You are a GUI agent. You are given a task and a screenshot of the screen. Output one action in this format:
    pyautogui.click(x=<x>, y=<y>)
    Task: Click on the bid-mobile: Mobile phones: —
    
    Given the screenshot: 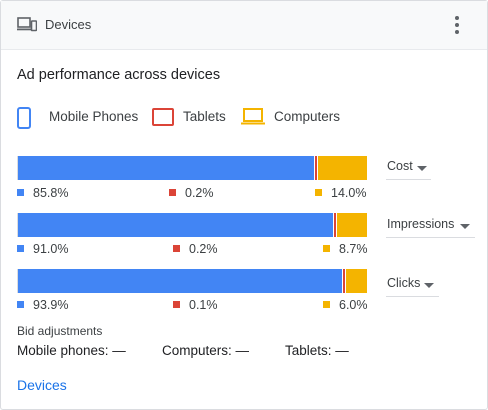 What is the action you would take?
    pyautogui.click(x=71, y=350)
    